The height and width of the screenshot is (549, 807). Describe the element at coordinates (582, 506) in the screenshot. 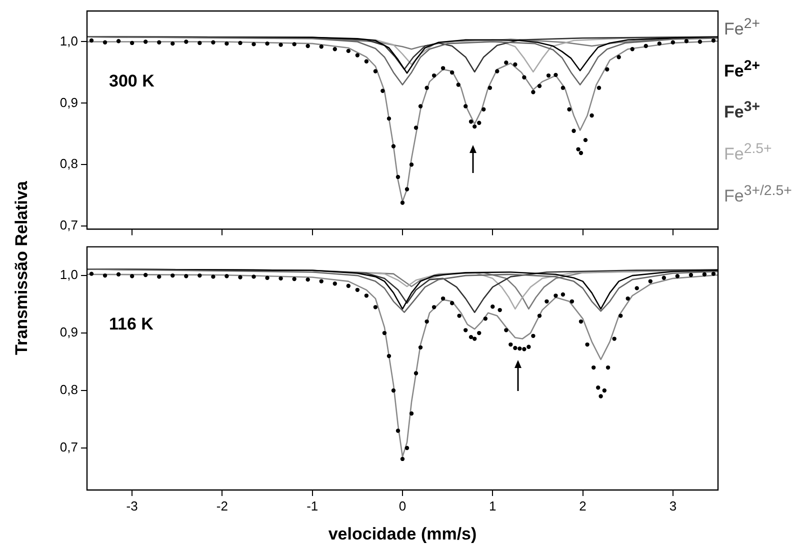

I see `x-tick-label: 2` at that location.